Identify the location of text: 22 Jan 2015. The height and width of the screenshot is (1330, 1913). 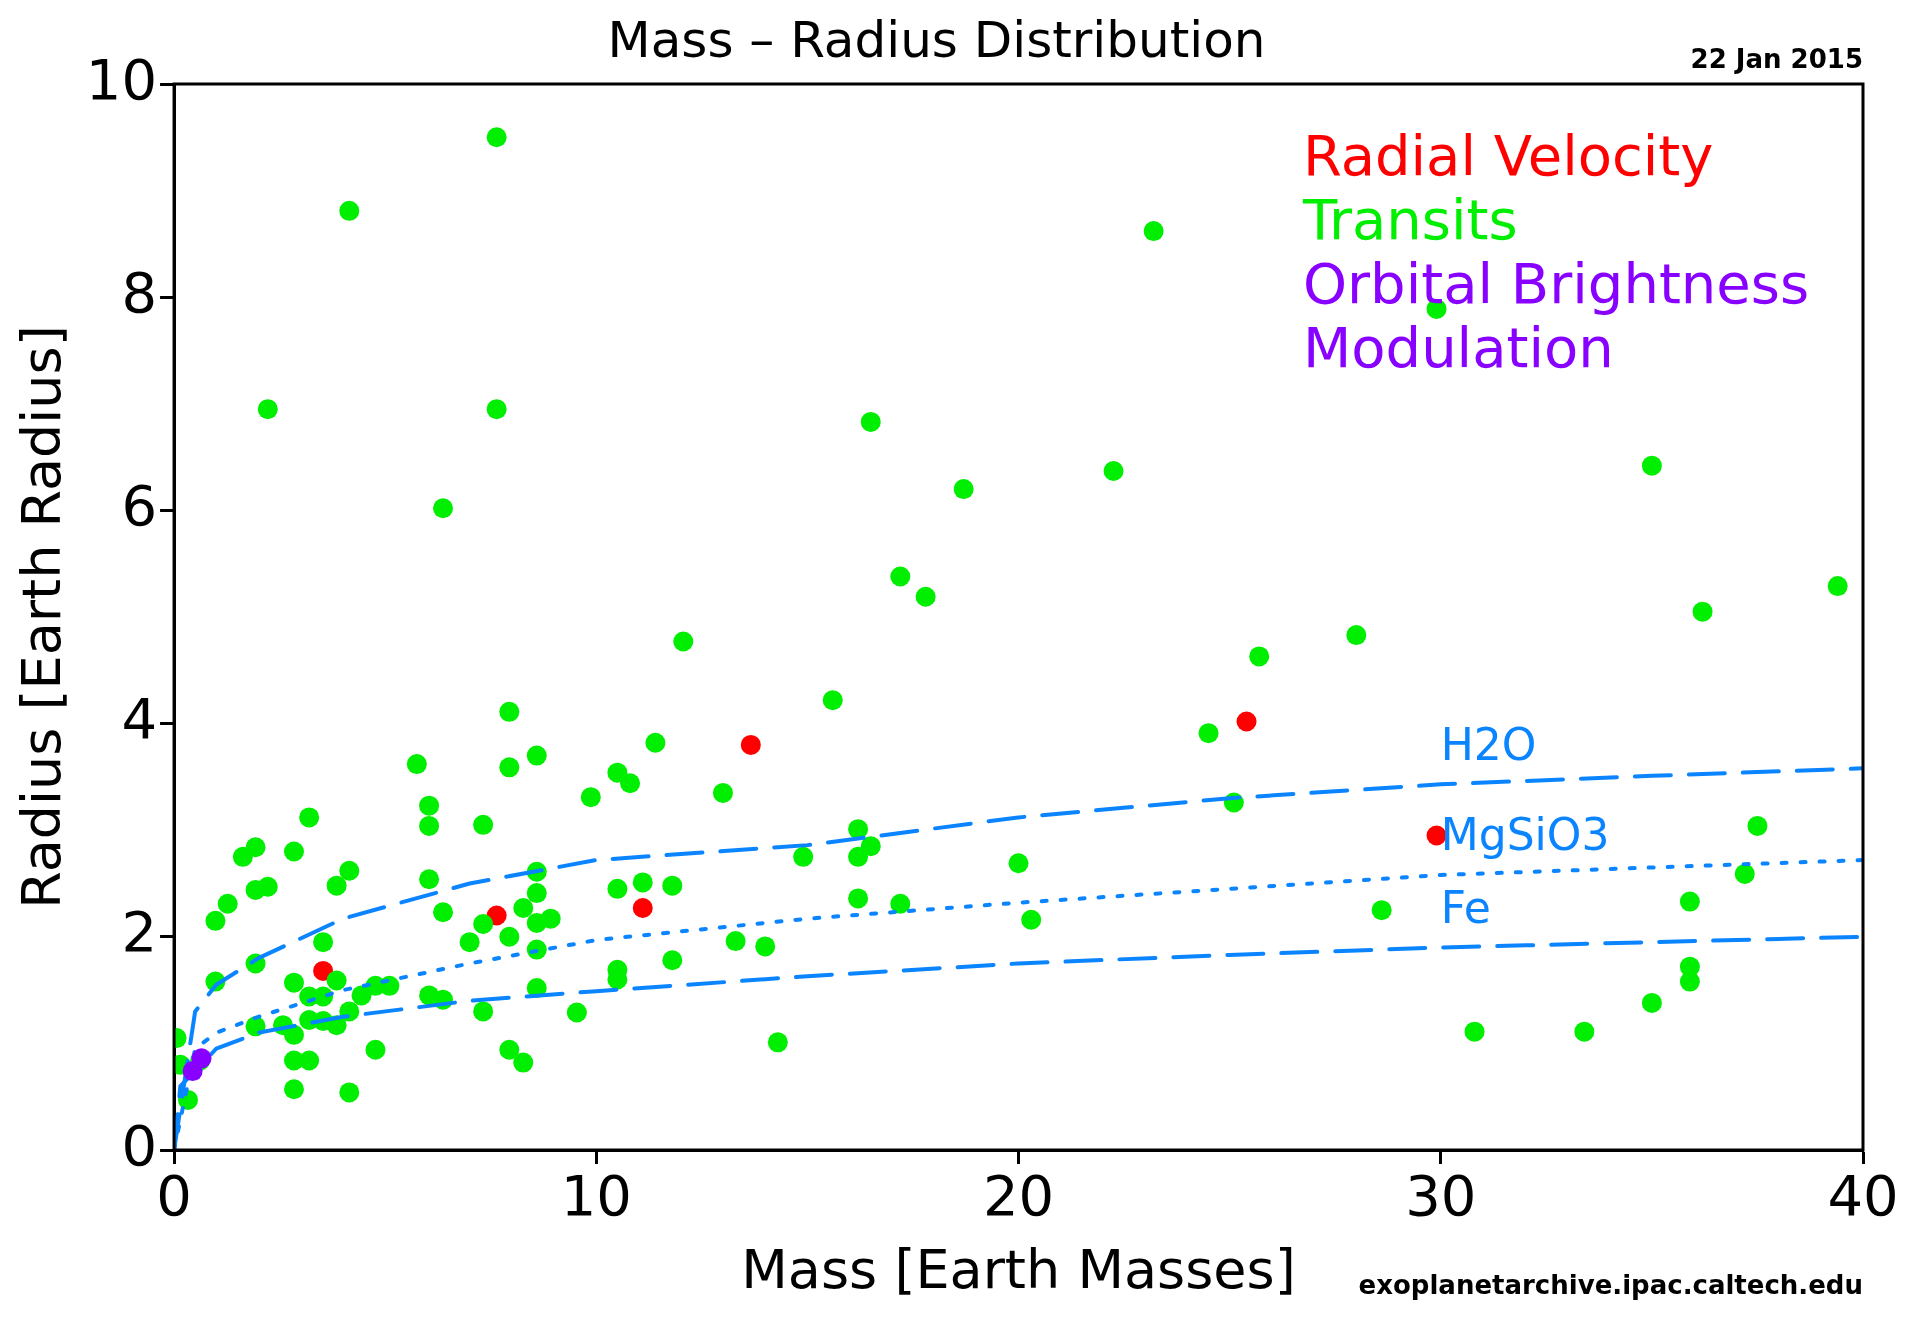
(1776, 59).